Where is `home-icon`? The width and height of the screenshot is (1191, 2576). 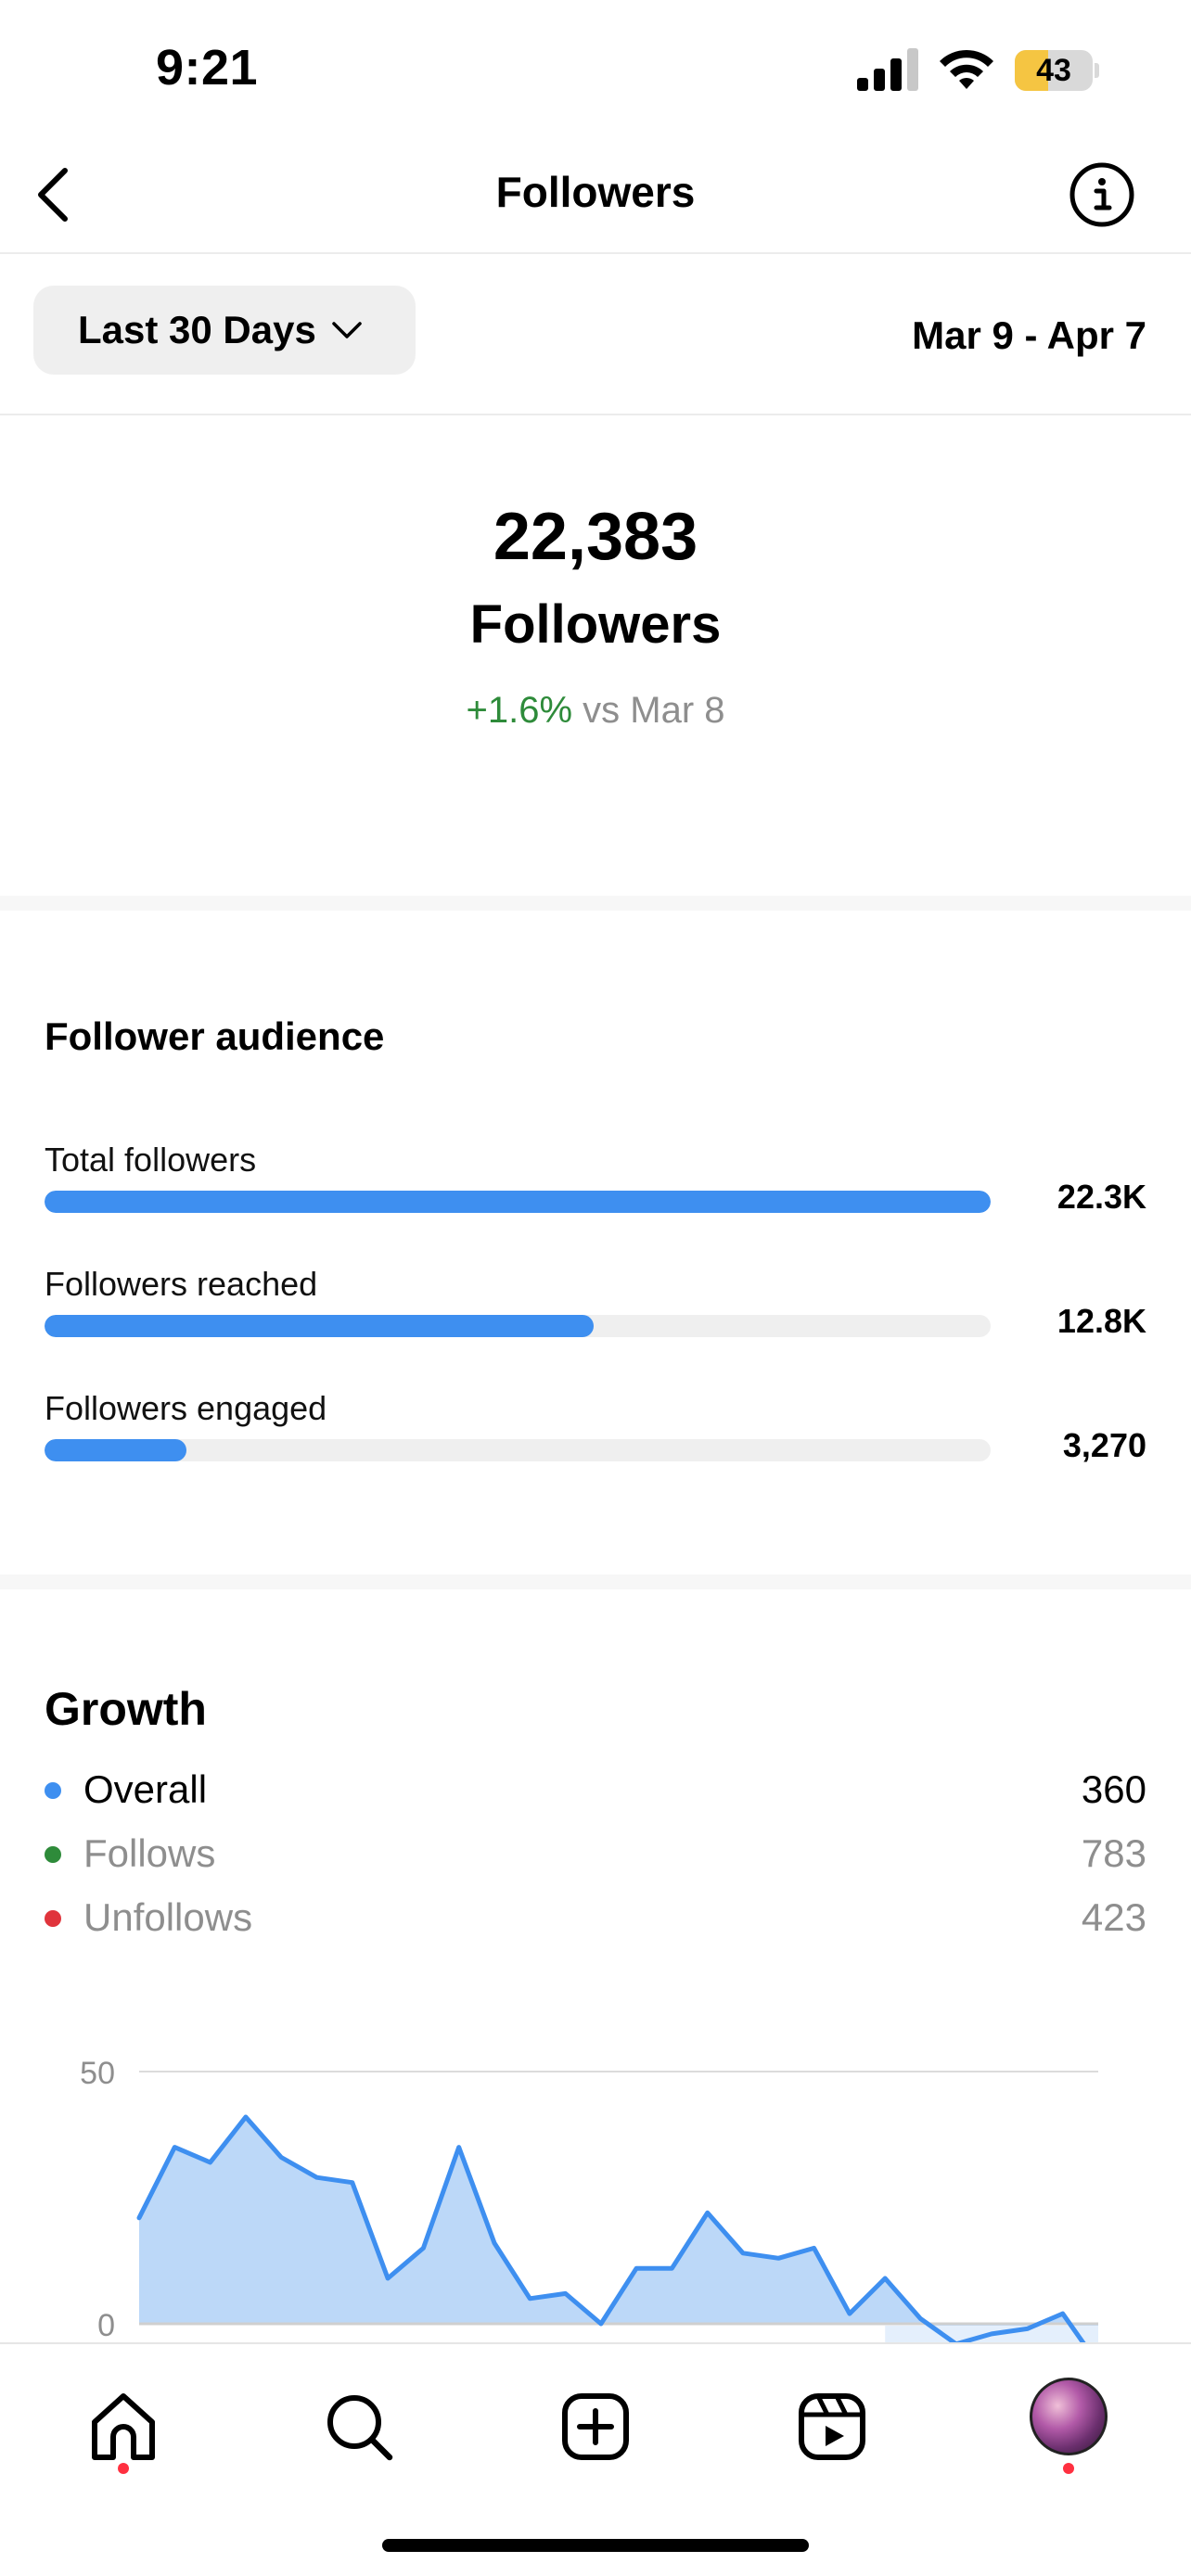 home-icon is located at coordinates (123, 2426).